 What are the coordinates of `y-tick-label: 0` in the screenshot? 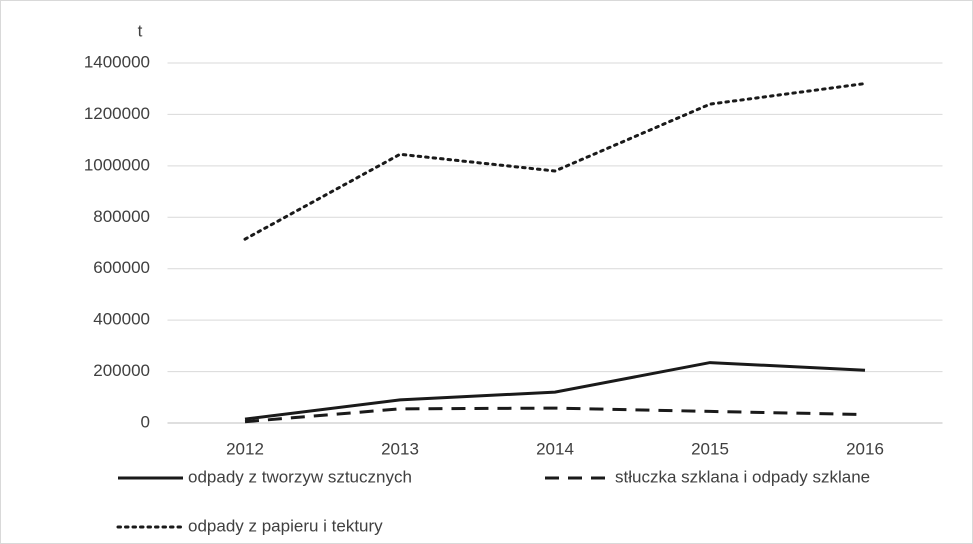 It's located at (145, 421).